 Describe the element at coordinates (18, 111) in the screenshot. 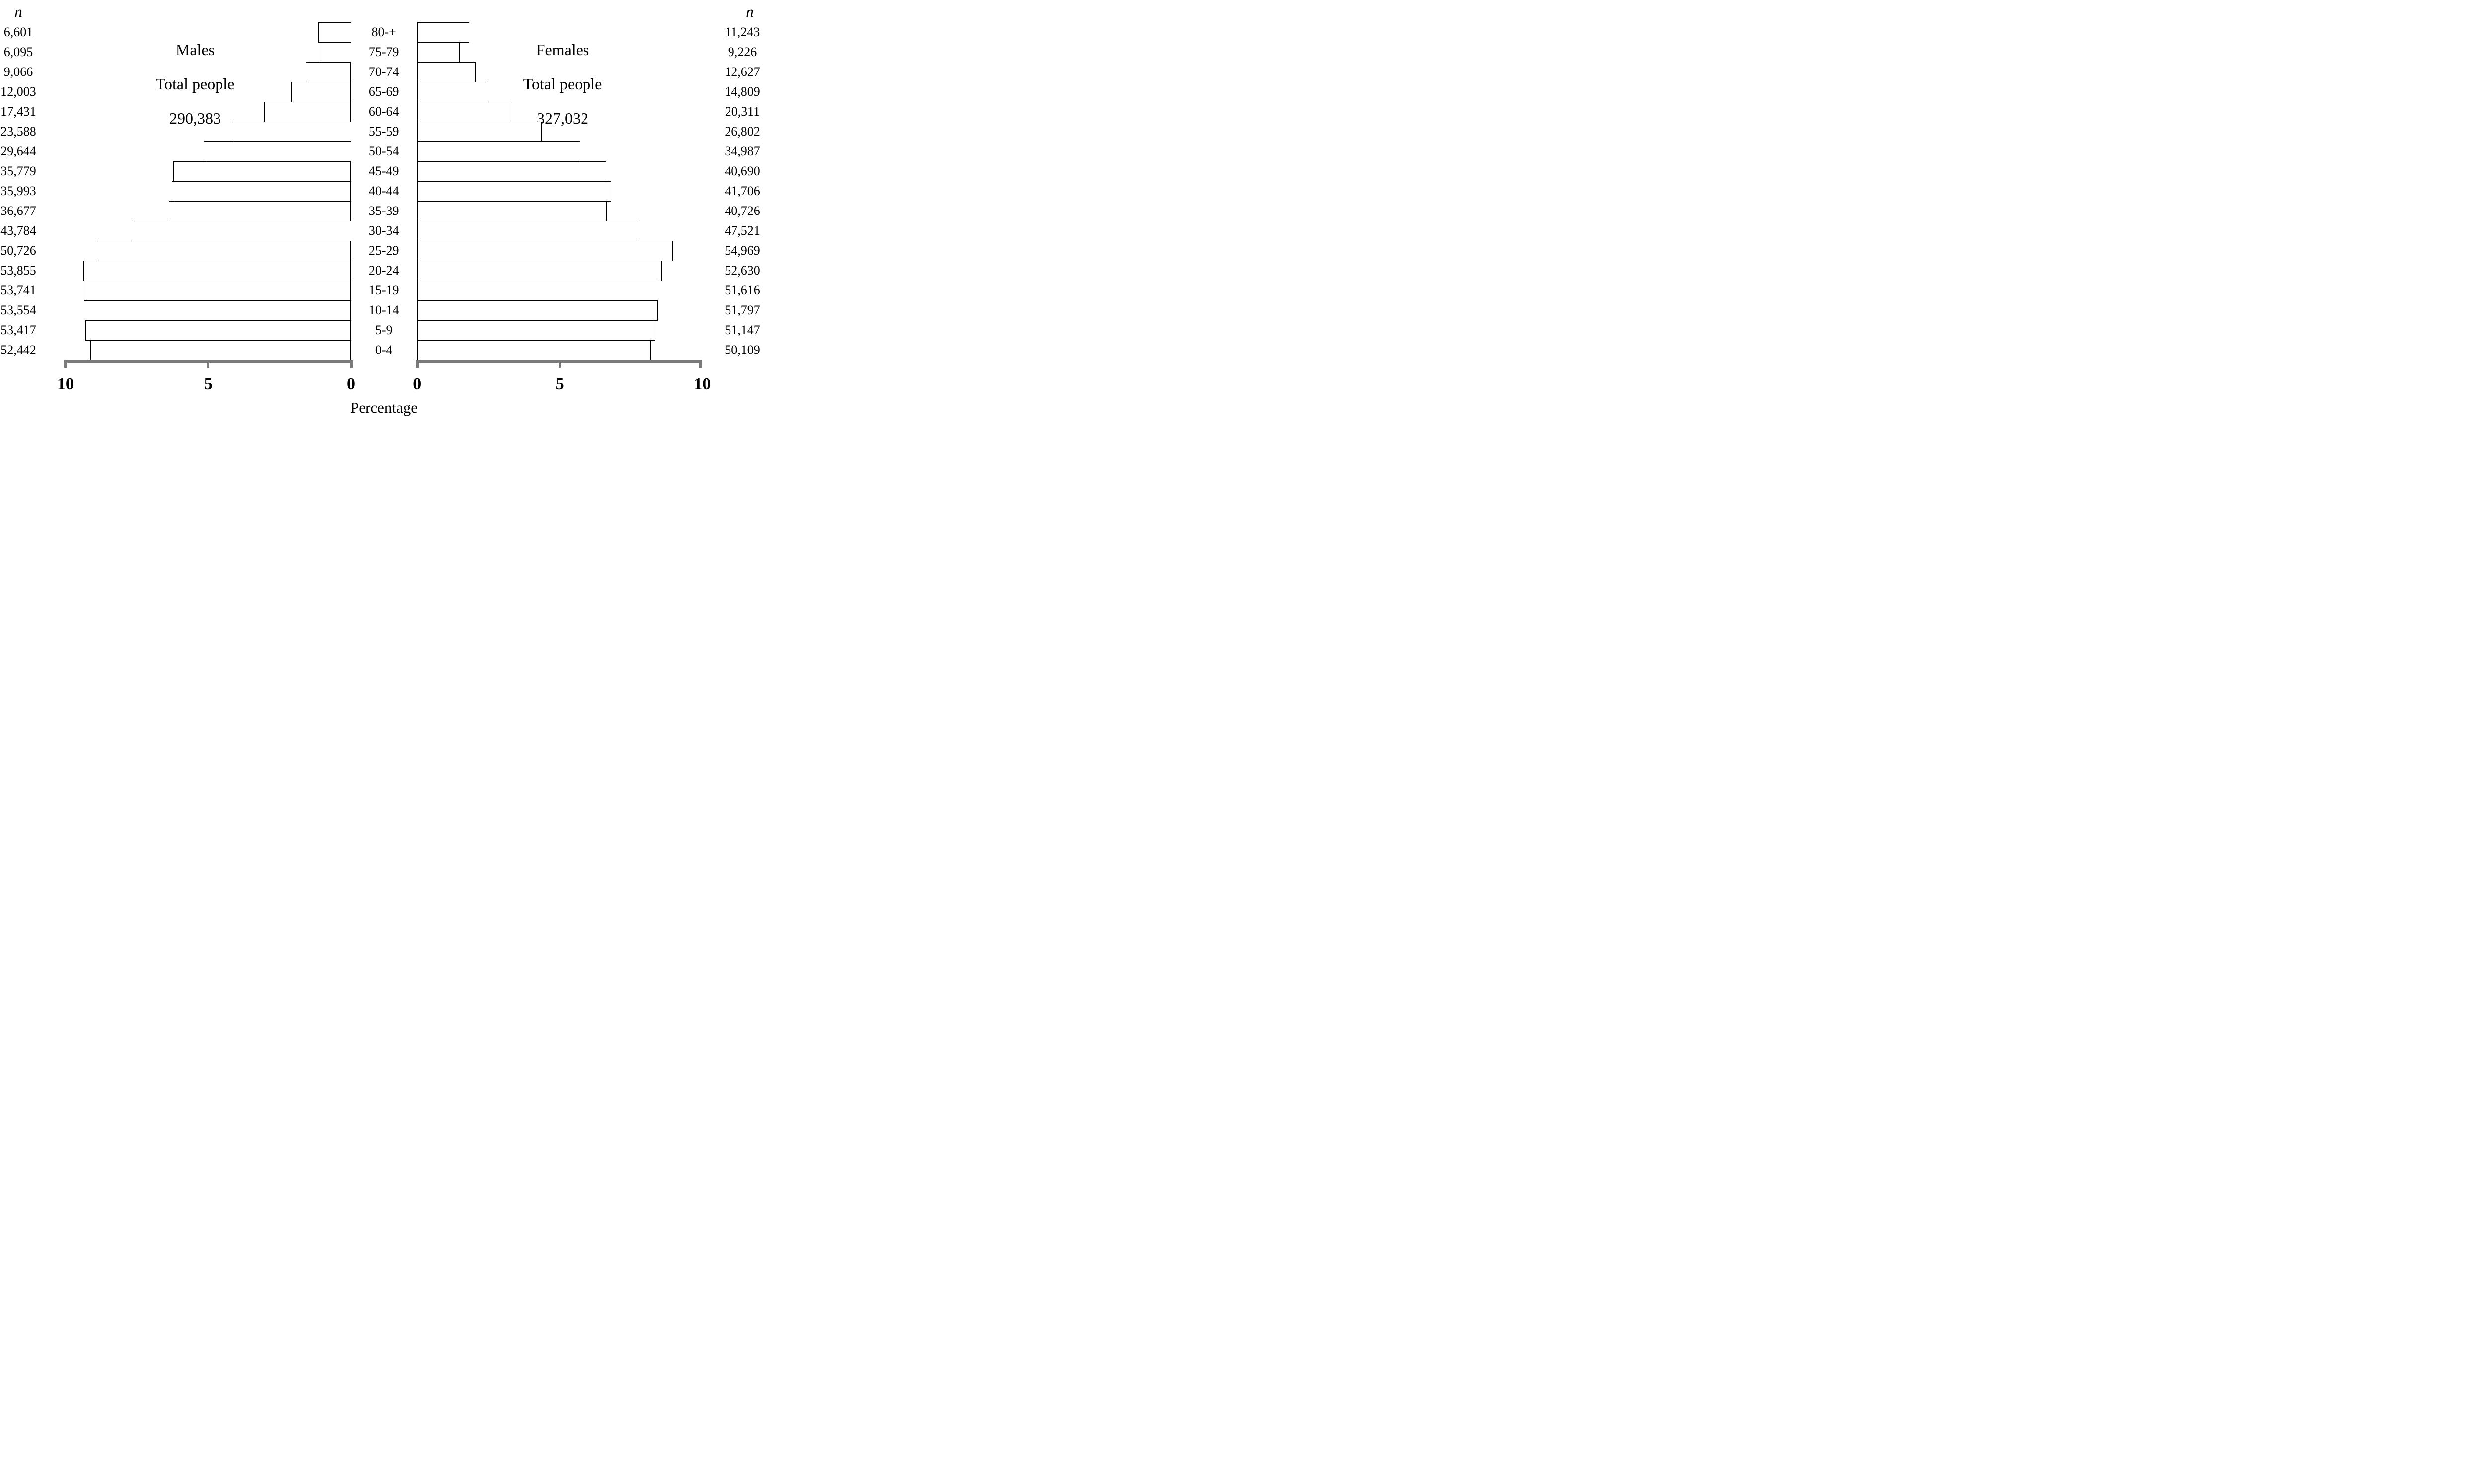

I see `male-n-label: 17,431` at that location.